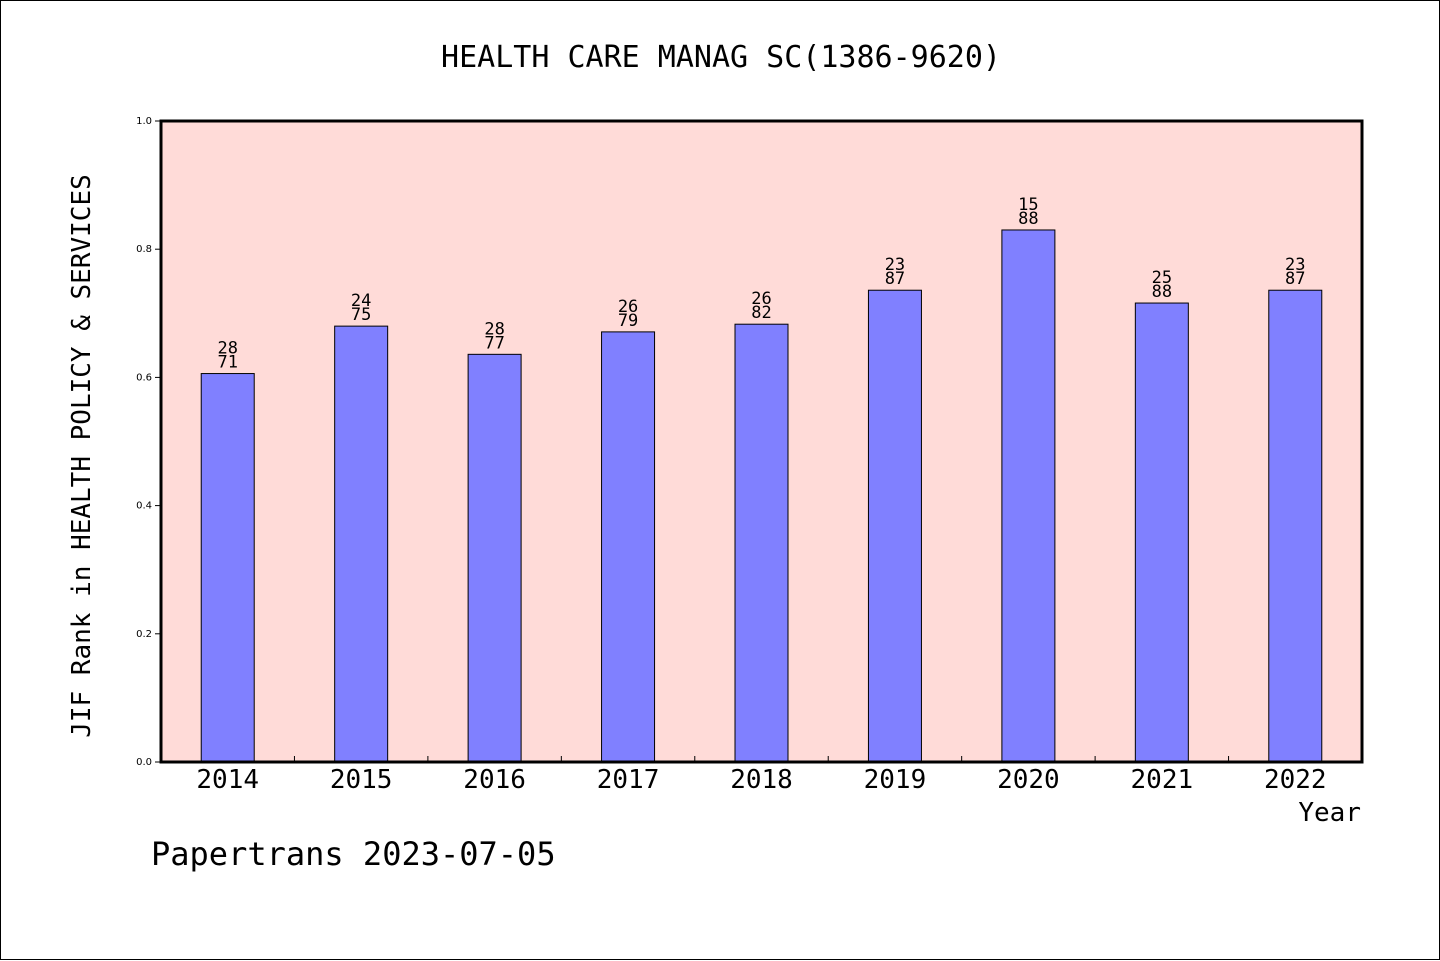 This screenshot has height=961, width=1440. I want to click on x-tick-label: 2015, so click(361, 780).